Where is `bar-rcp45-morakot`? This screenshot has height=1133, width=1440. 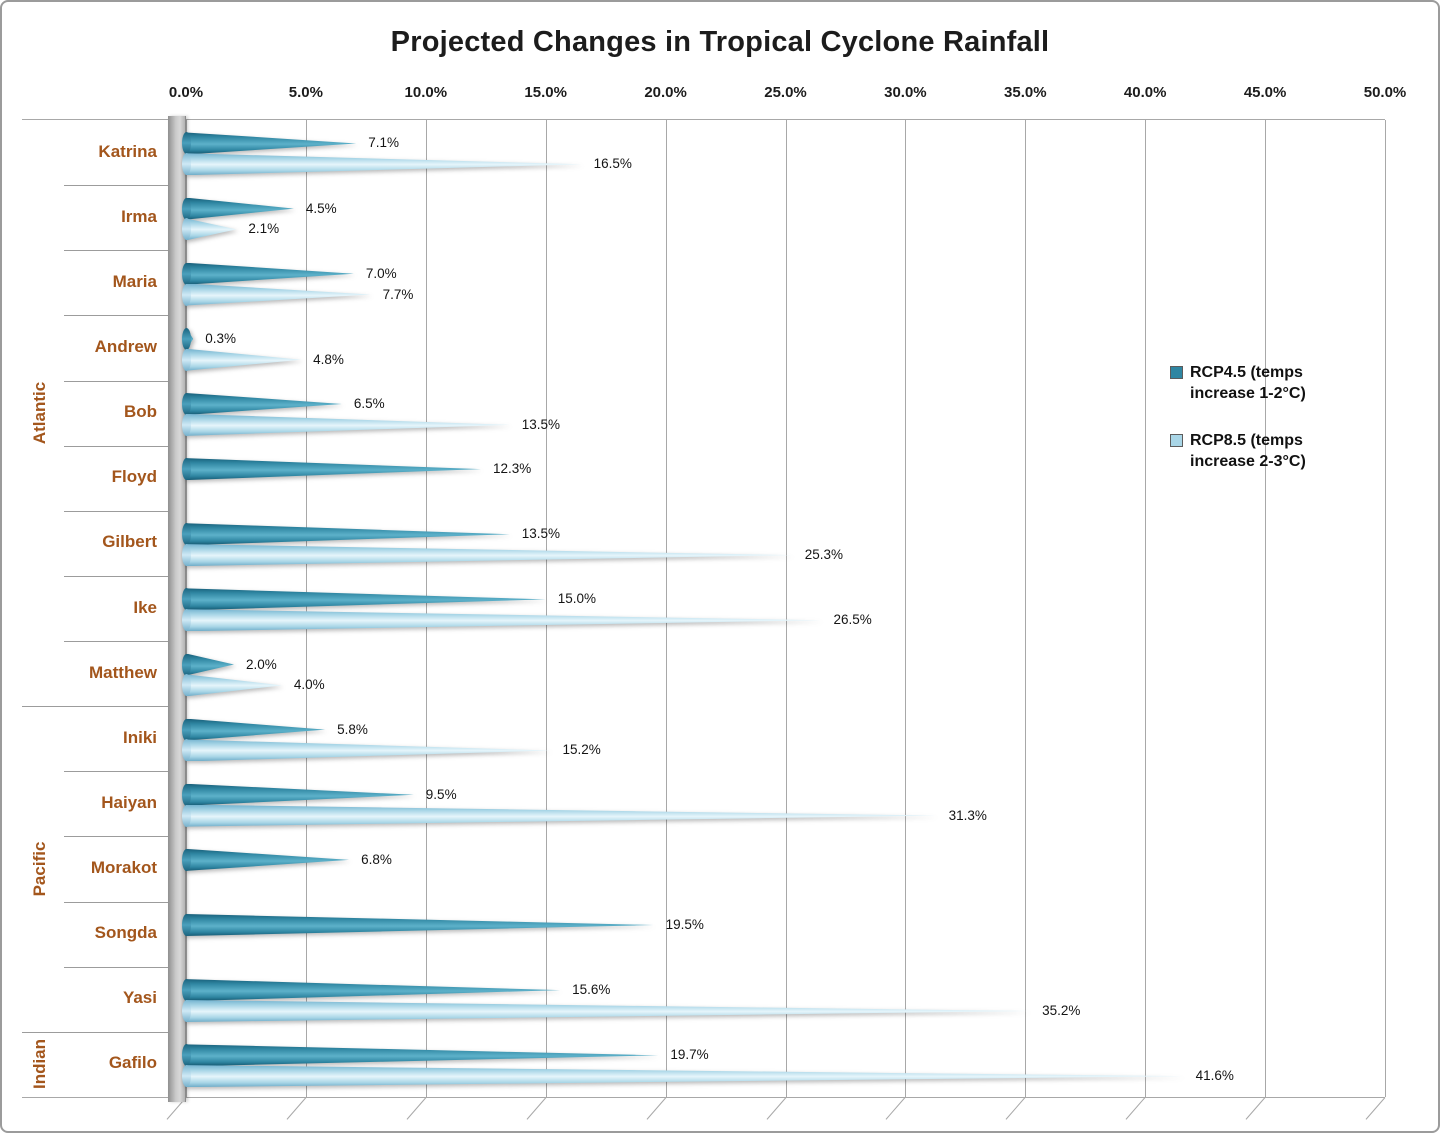 bar-rcp45-morakot is located at coordinates (266, 859).